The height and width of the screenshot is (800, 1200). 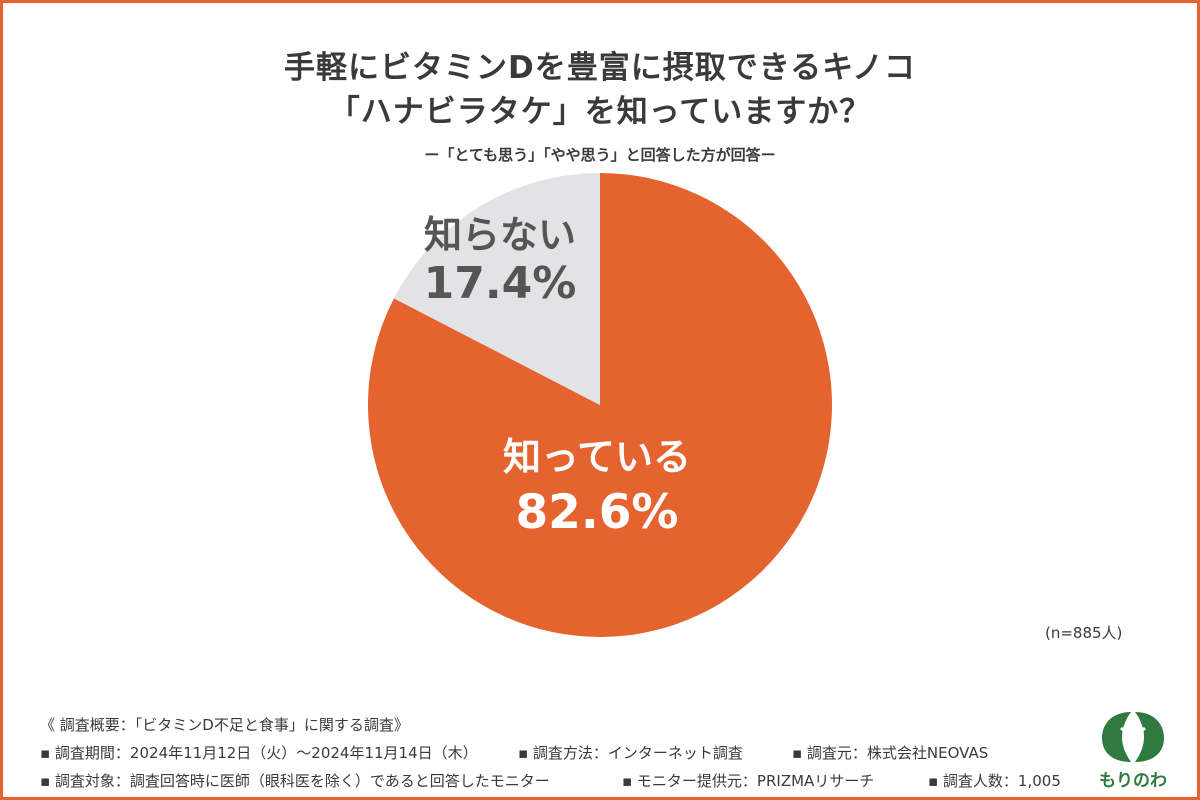 I want to click on logo-text: もりのわ, so click(x=1133, y=781).